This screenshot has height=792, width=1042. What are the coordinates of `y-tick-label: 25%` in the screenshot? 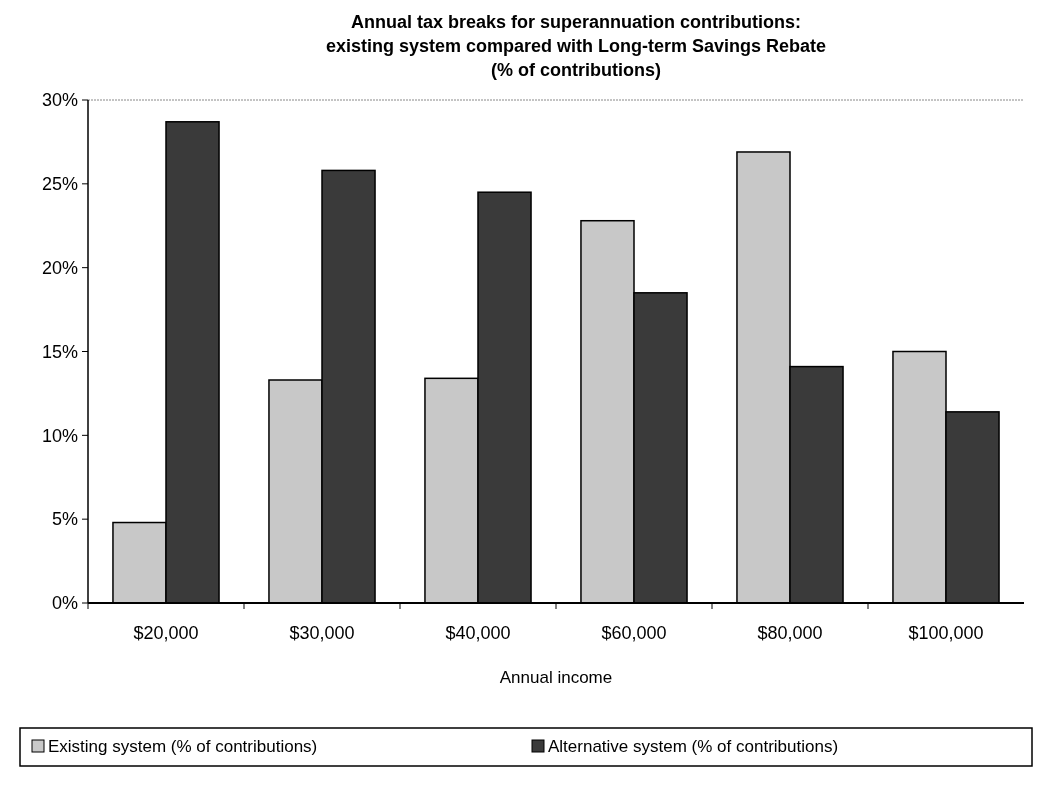 It's located at (59, 184).